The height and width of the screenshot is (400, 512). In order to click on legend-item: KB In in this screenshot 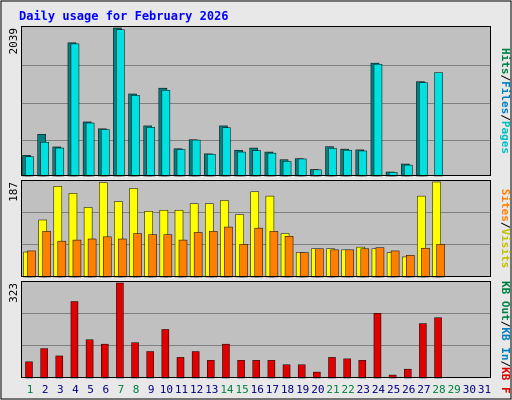, I will do `click(505, 343)`.